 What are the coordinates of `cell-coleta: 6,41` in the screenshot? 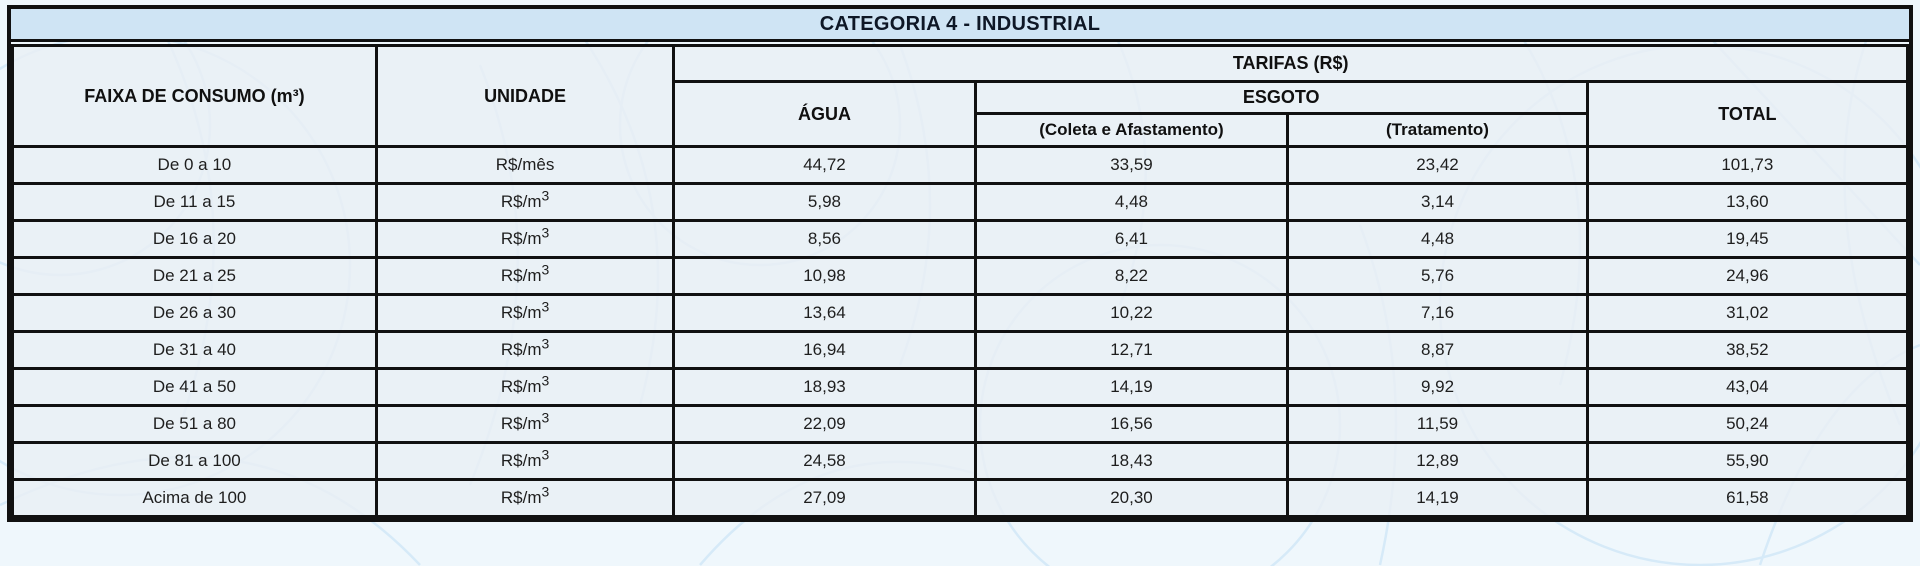 It's located at (1131, 239).